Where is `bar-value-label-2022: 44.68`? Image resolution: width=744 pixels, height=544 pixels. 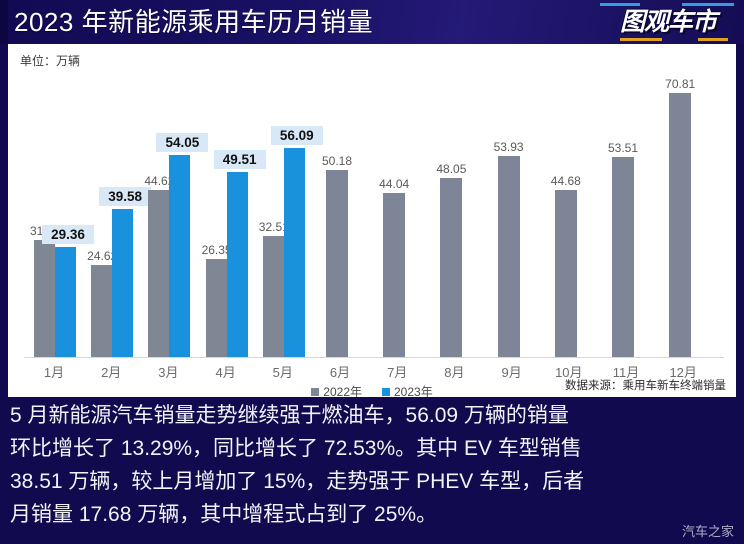 bar-value-label-2022: 44.68 is located at coordinates (565, 181).